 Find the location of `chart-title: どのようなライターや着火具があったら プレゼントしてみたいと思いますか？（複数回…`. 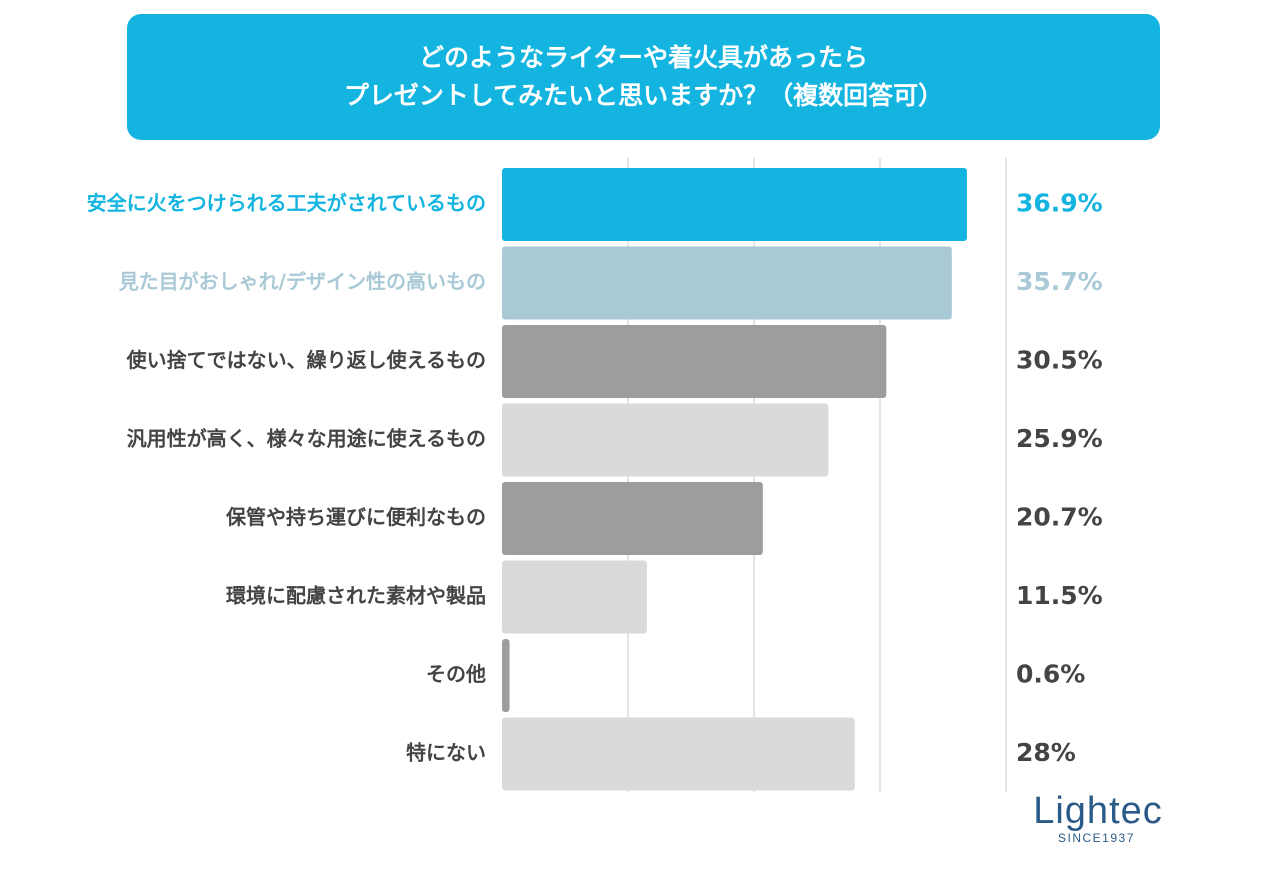

chart-title: どのようなライターや着火具があったら プレゼントしてみたいと思いますか？（複数回… is located at coordinates (643, 77).